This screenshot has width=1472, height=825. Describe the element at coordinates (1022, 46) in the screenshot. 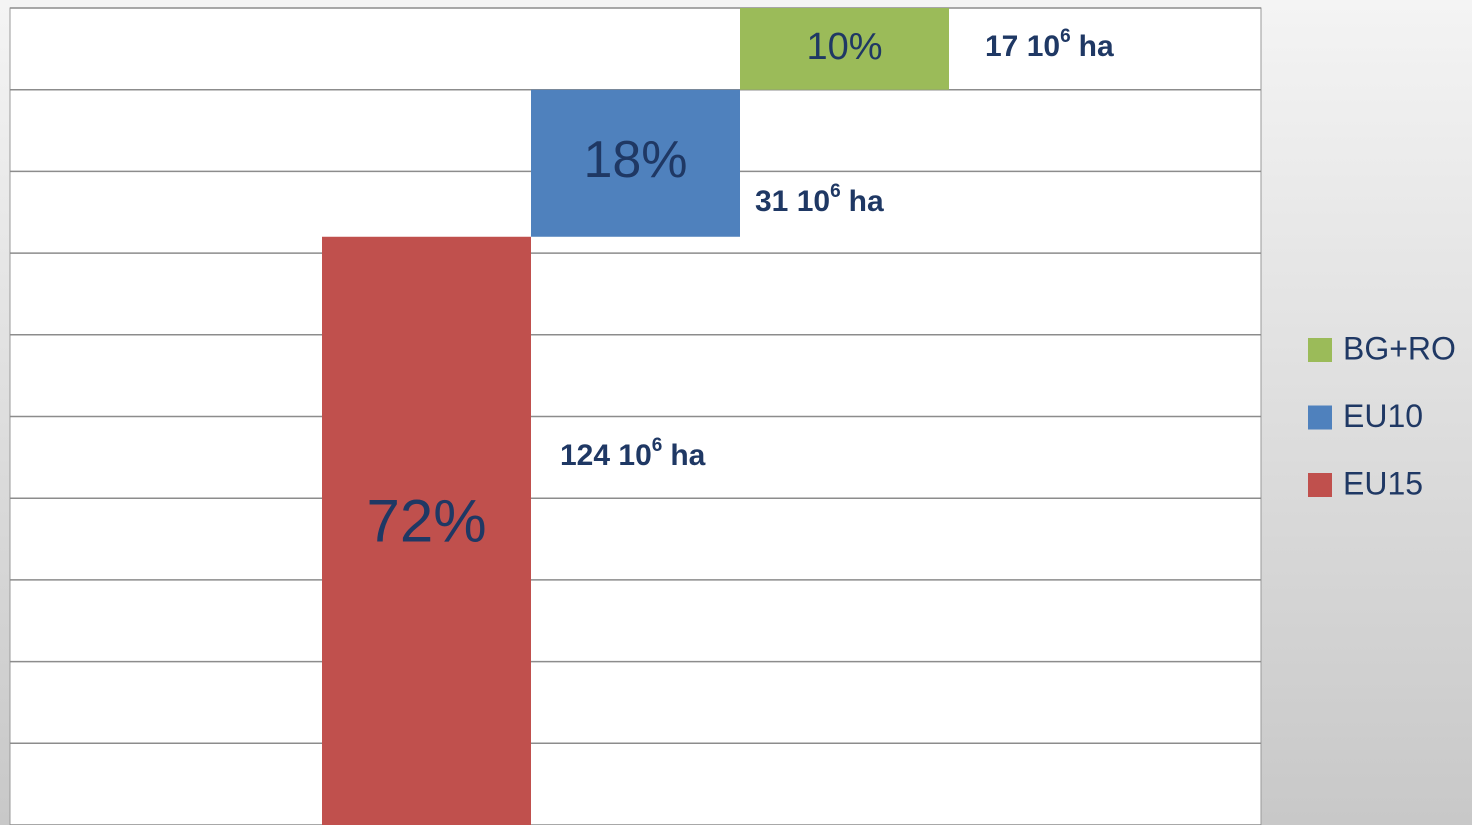

I see `annotation-text: 17 10` at that location.